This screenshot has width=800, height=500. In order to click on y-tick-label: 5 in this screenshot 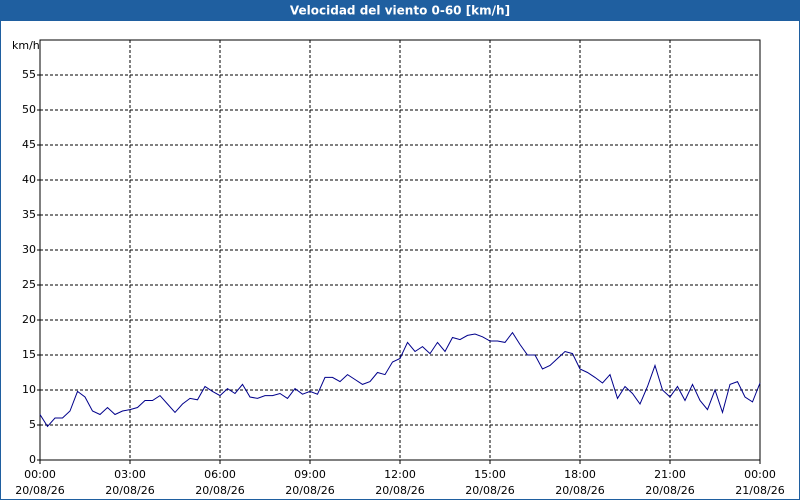, I will do `click(32, 424)`.